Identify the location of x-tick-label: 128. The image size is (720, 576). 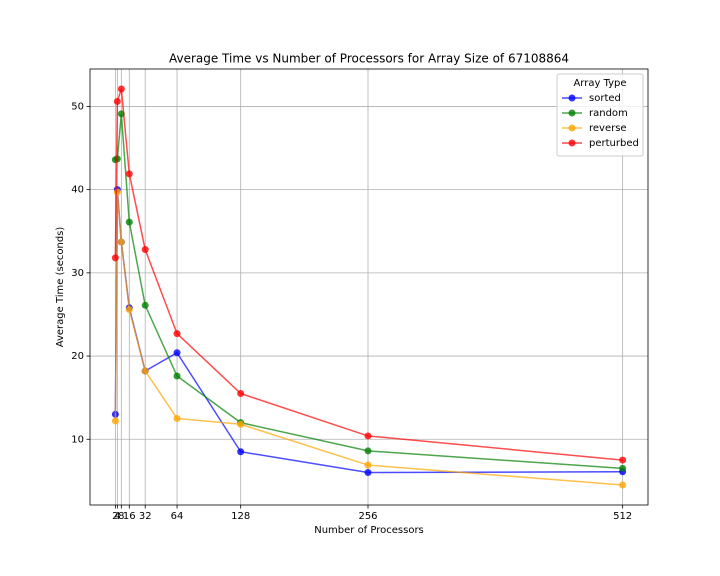
(240, 516).